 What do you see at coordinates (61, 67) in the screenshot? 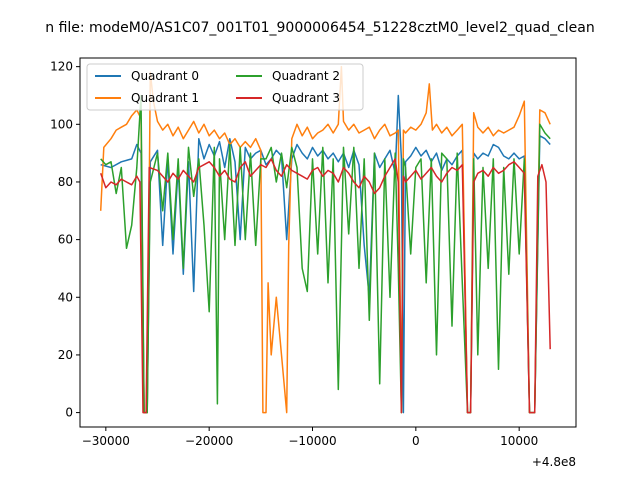
I see `y-tick-label: 120` at bounding box center [61, 67].